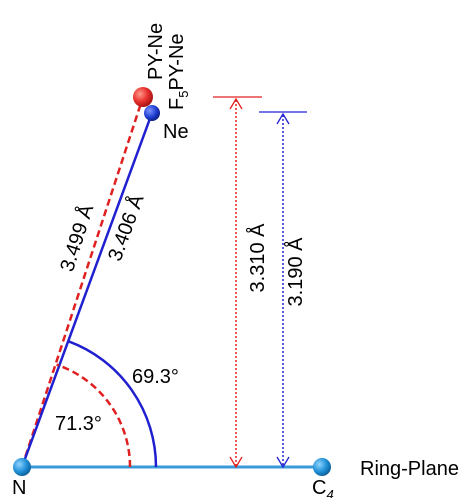 This screenshot has width=476, height=498. What do you see at coordinates (409, 469) in the screenshot?
I see `ring-plane-label: Ring-Plane` at bounding box center [409, 469].